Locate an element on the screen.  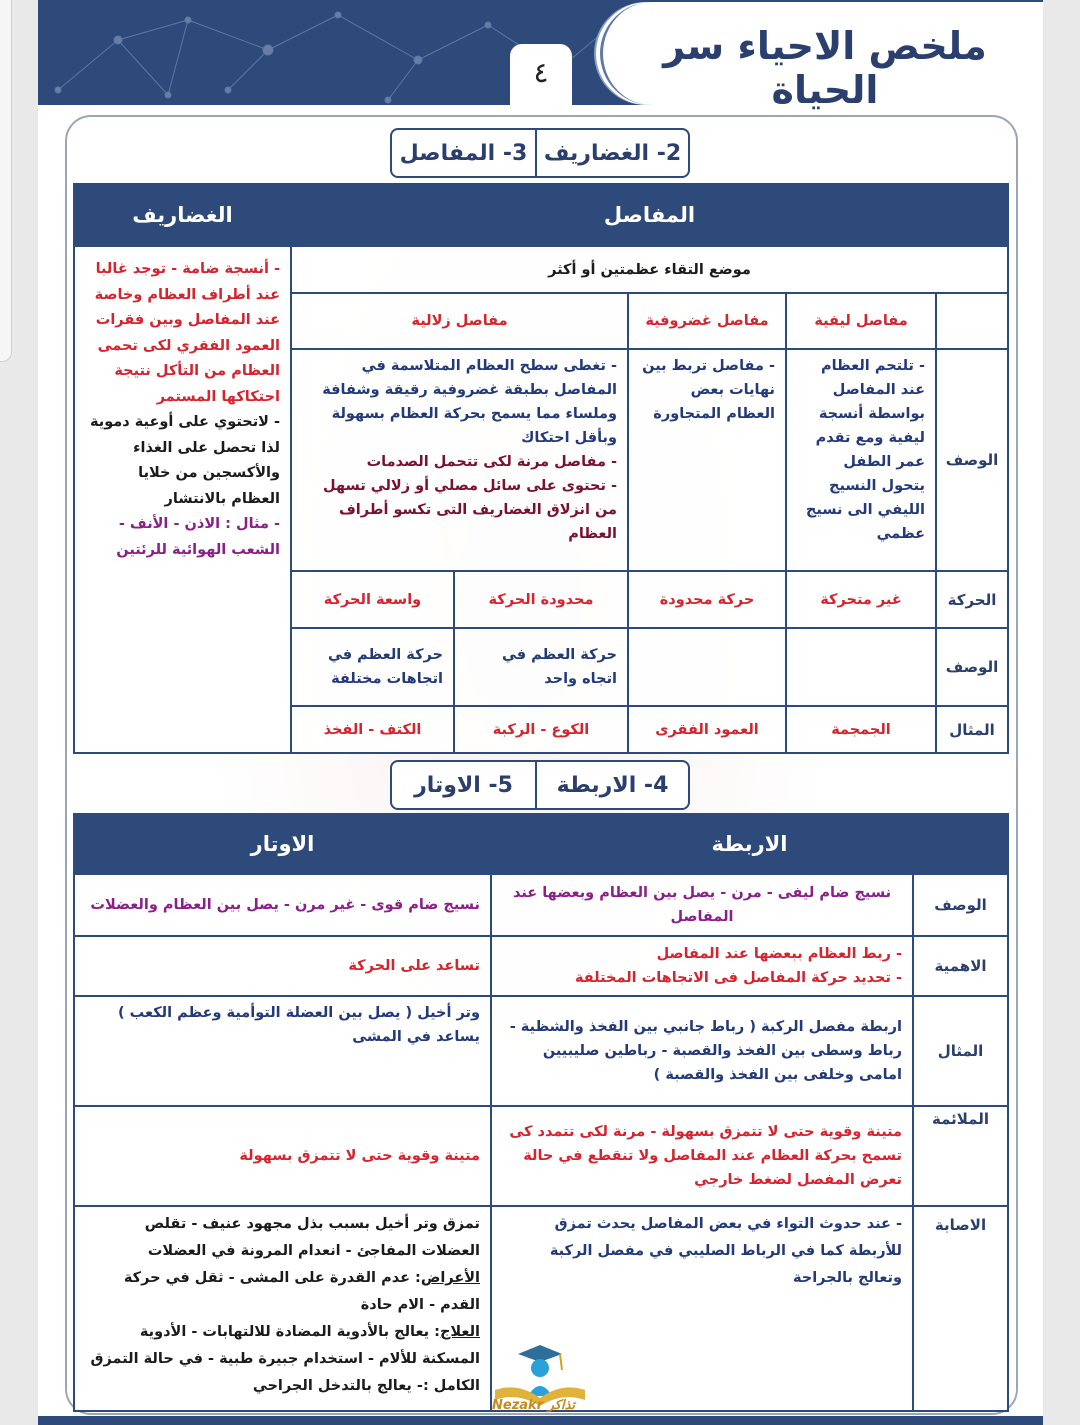
side-scroll-tab is located at coordinates (6, 181).